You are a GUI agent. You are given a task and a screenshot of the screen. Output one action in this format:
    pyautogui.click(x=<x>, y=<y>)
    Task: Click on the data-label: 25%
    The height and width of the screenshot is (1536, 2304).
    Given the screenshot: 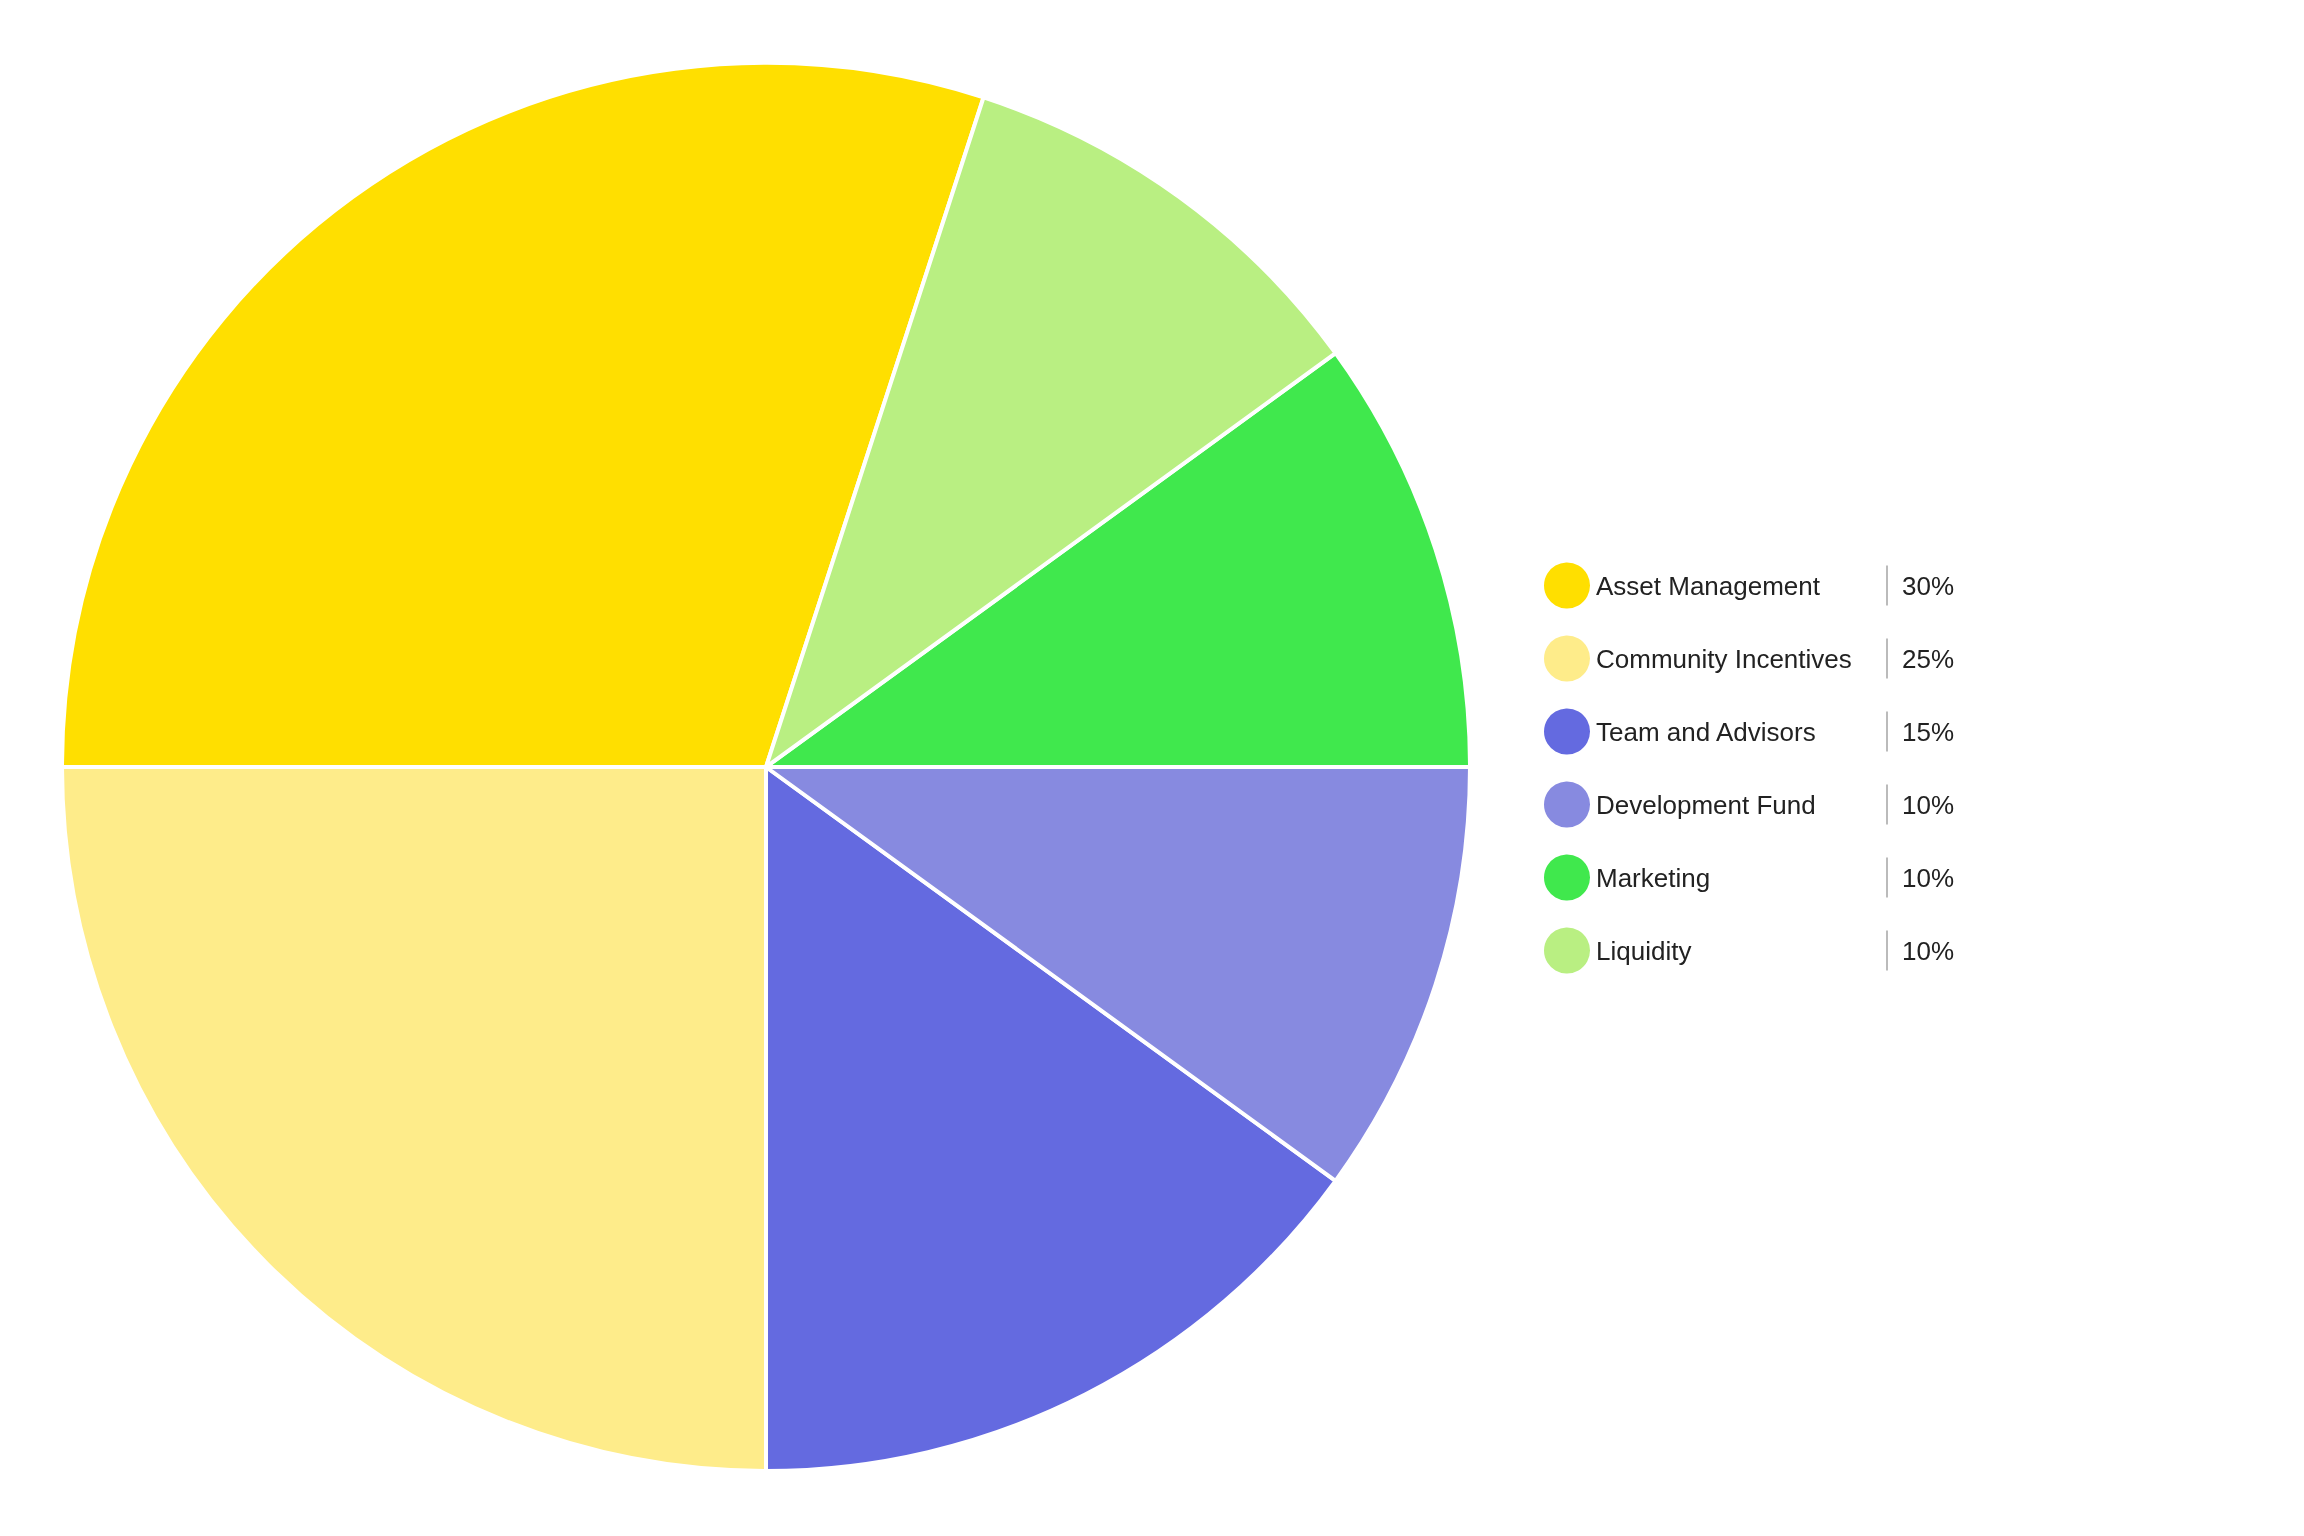 What is the action you would take?
    pyautogui.click(x=1928, y=658)
    